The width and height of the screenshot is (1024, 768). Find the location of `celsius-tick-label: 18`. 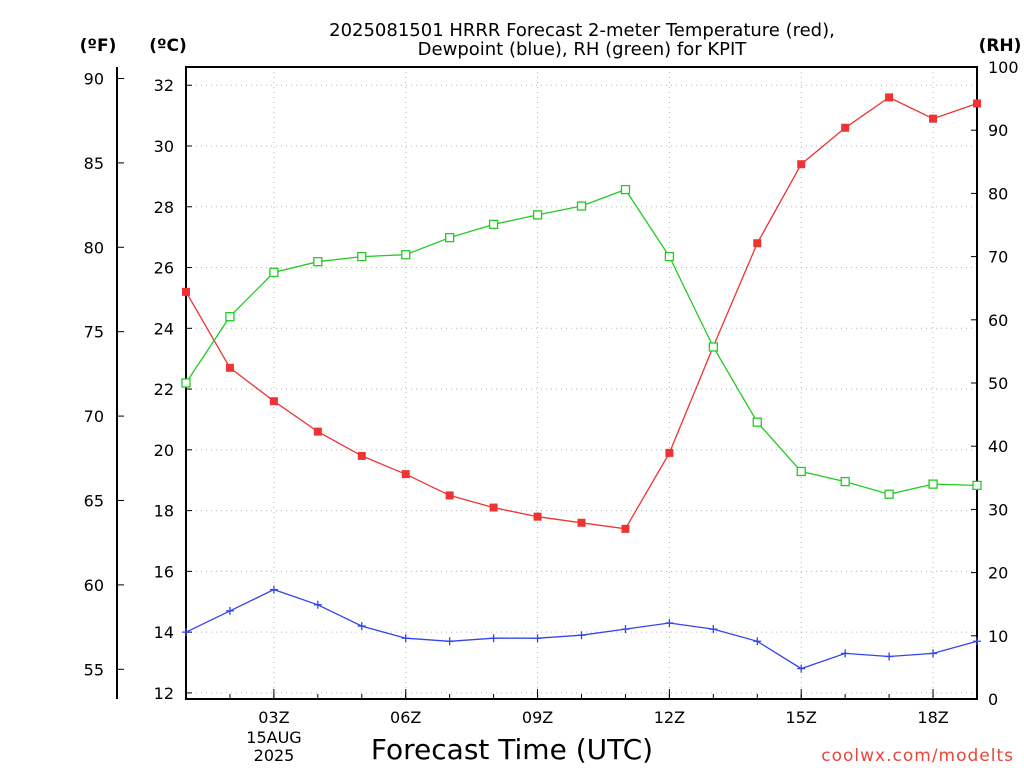

celsius-tick-label: 18 is located at coordinates (164, 511).